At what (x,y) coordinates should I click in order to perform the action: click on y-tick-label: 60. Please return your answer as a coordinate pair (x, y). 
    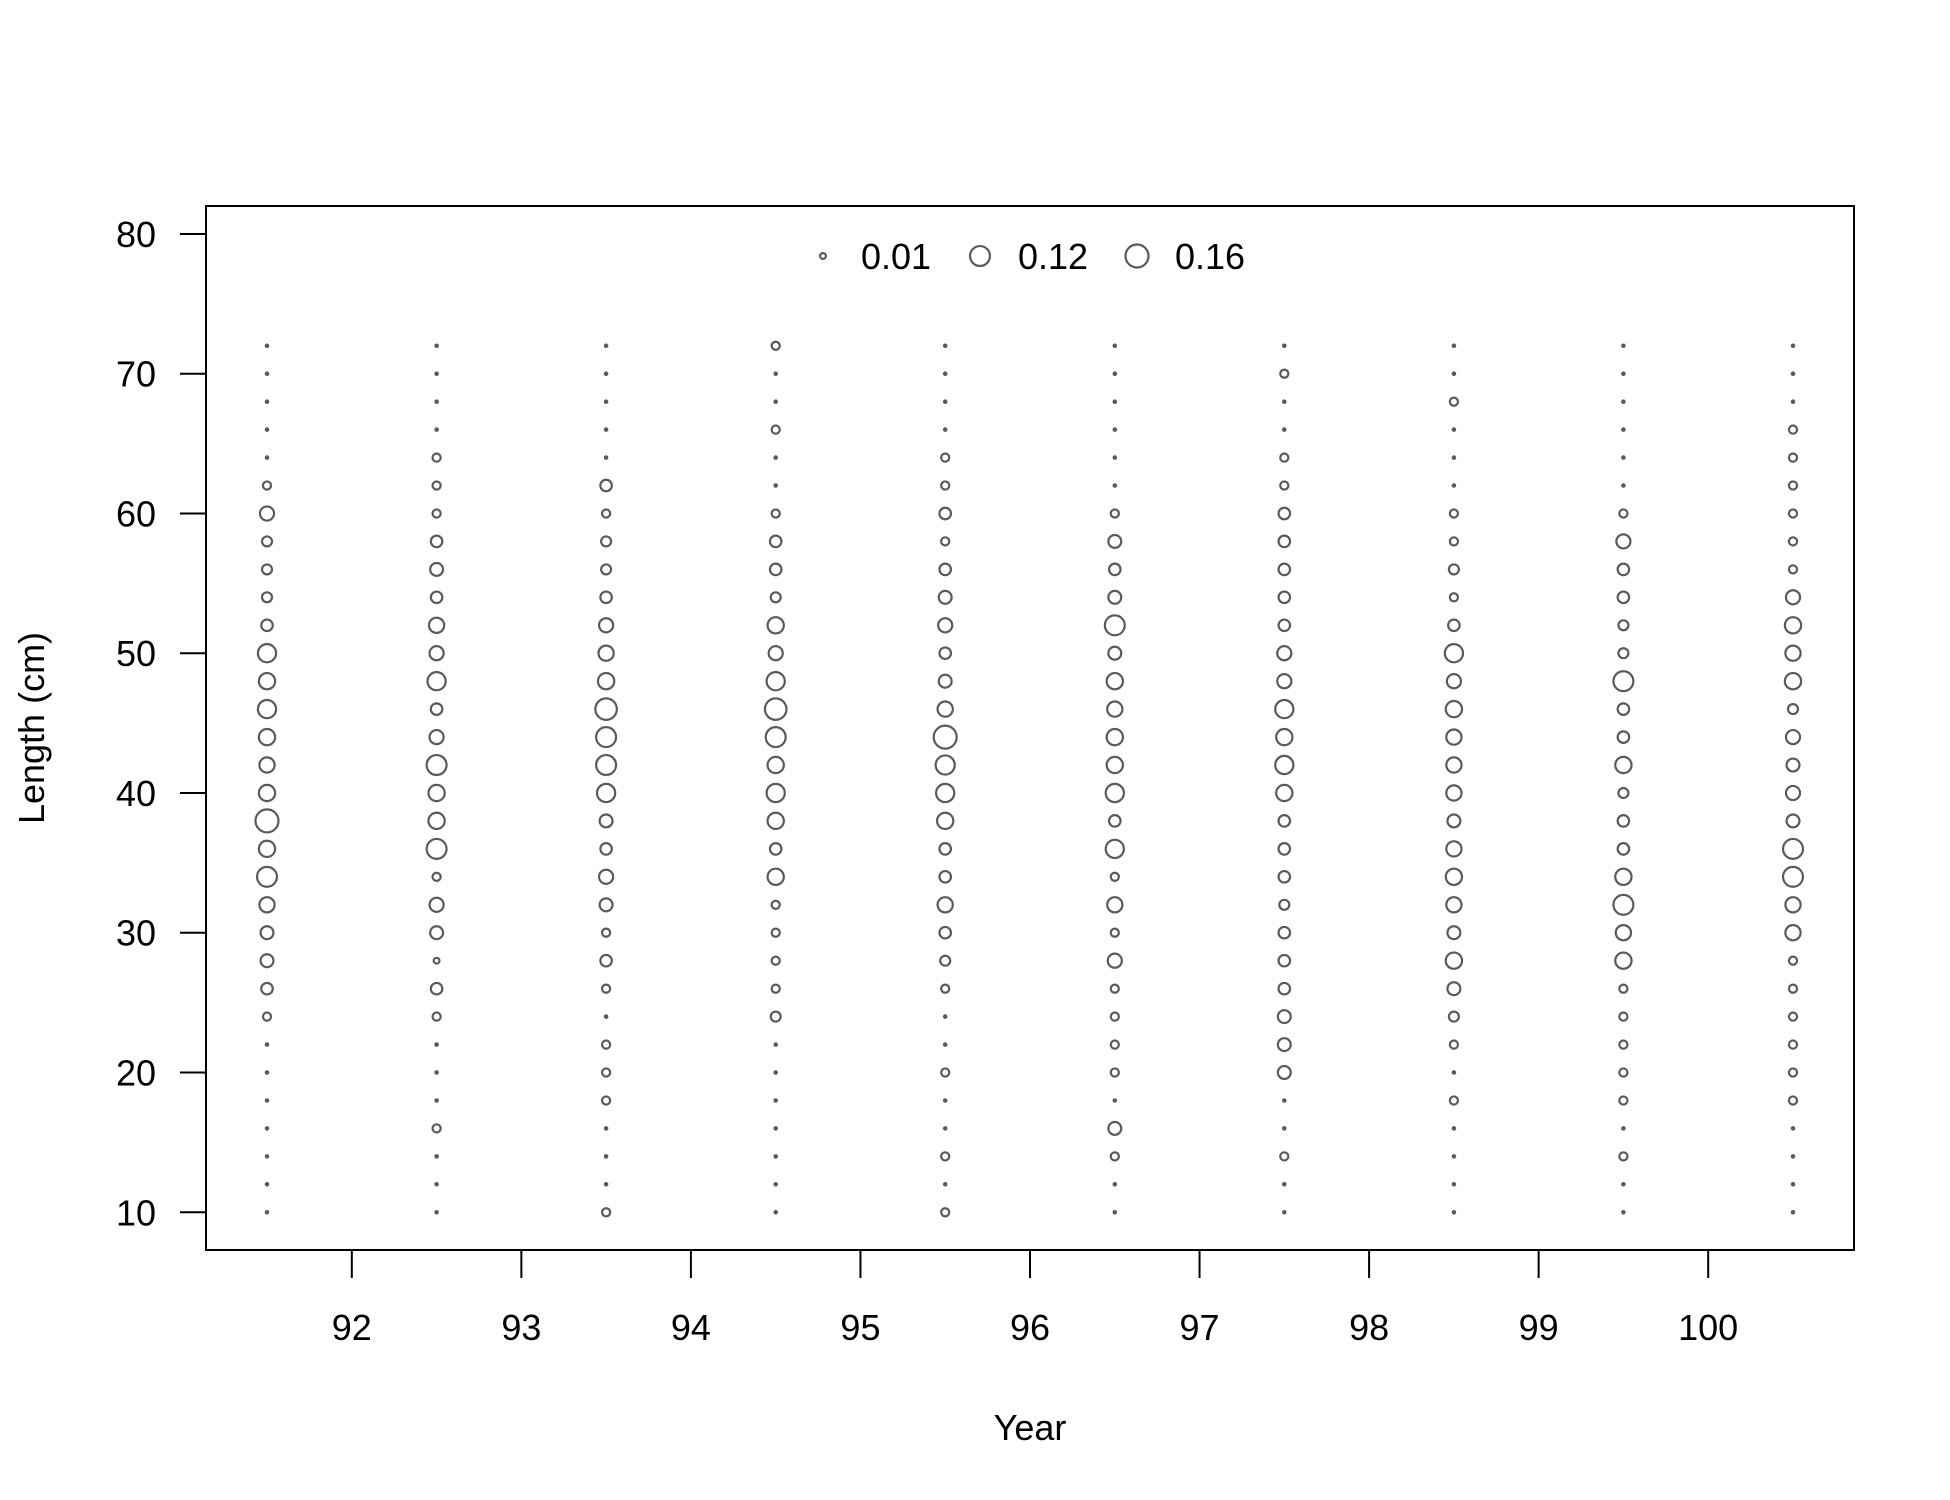
    Looking at the image, I should click on (136, 513).